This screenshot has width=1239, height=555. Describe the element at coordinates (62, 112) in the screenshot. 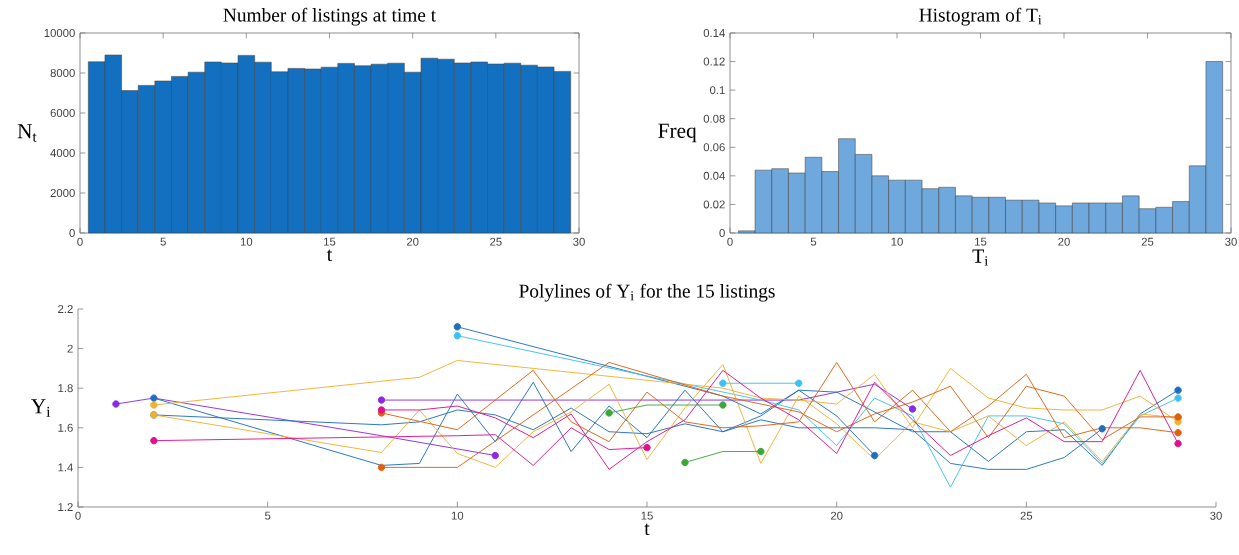

I see `y-tick-label: 6000` at that location.